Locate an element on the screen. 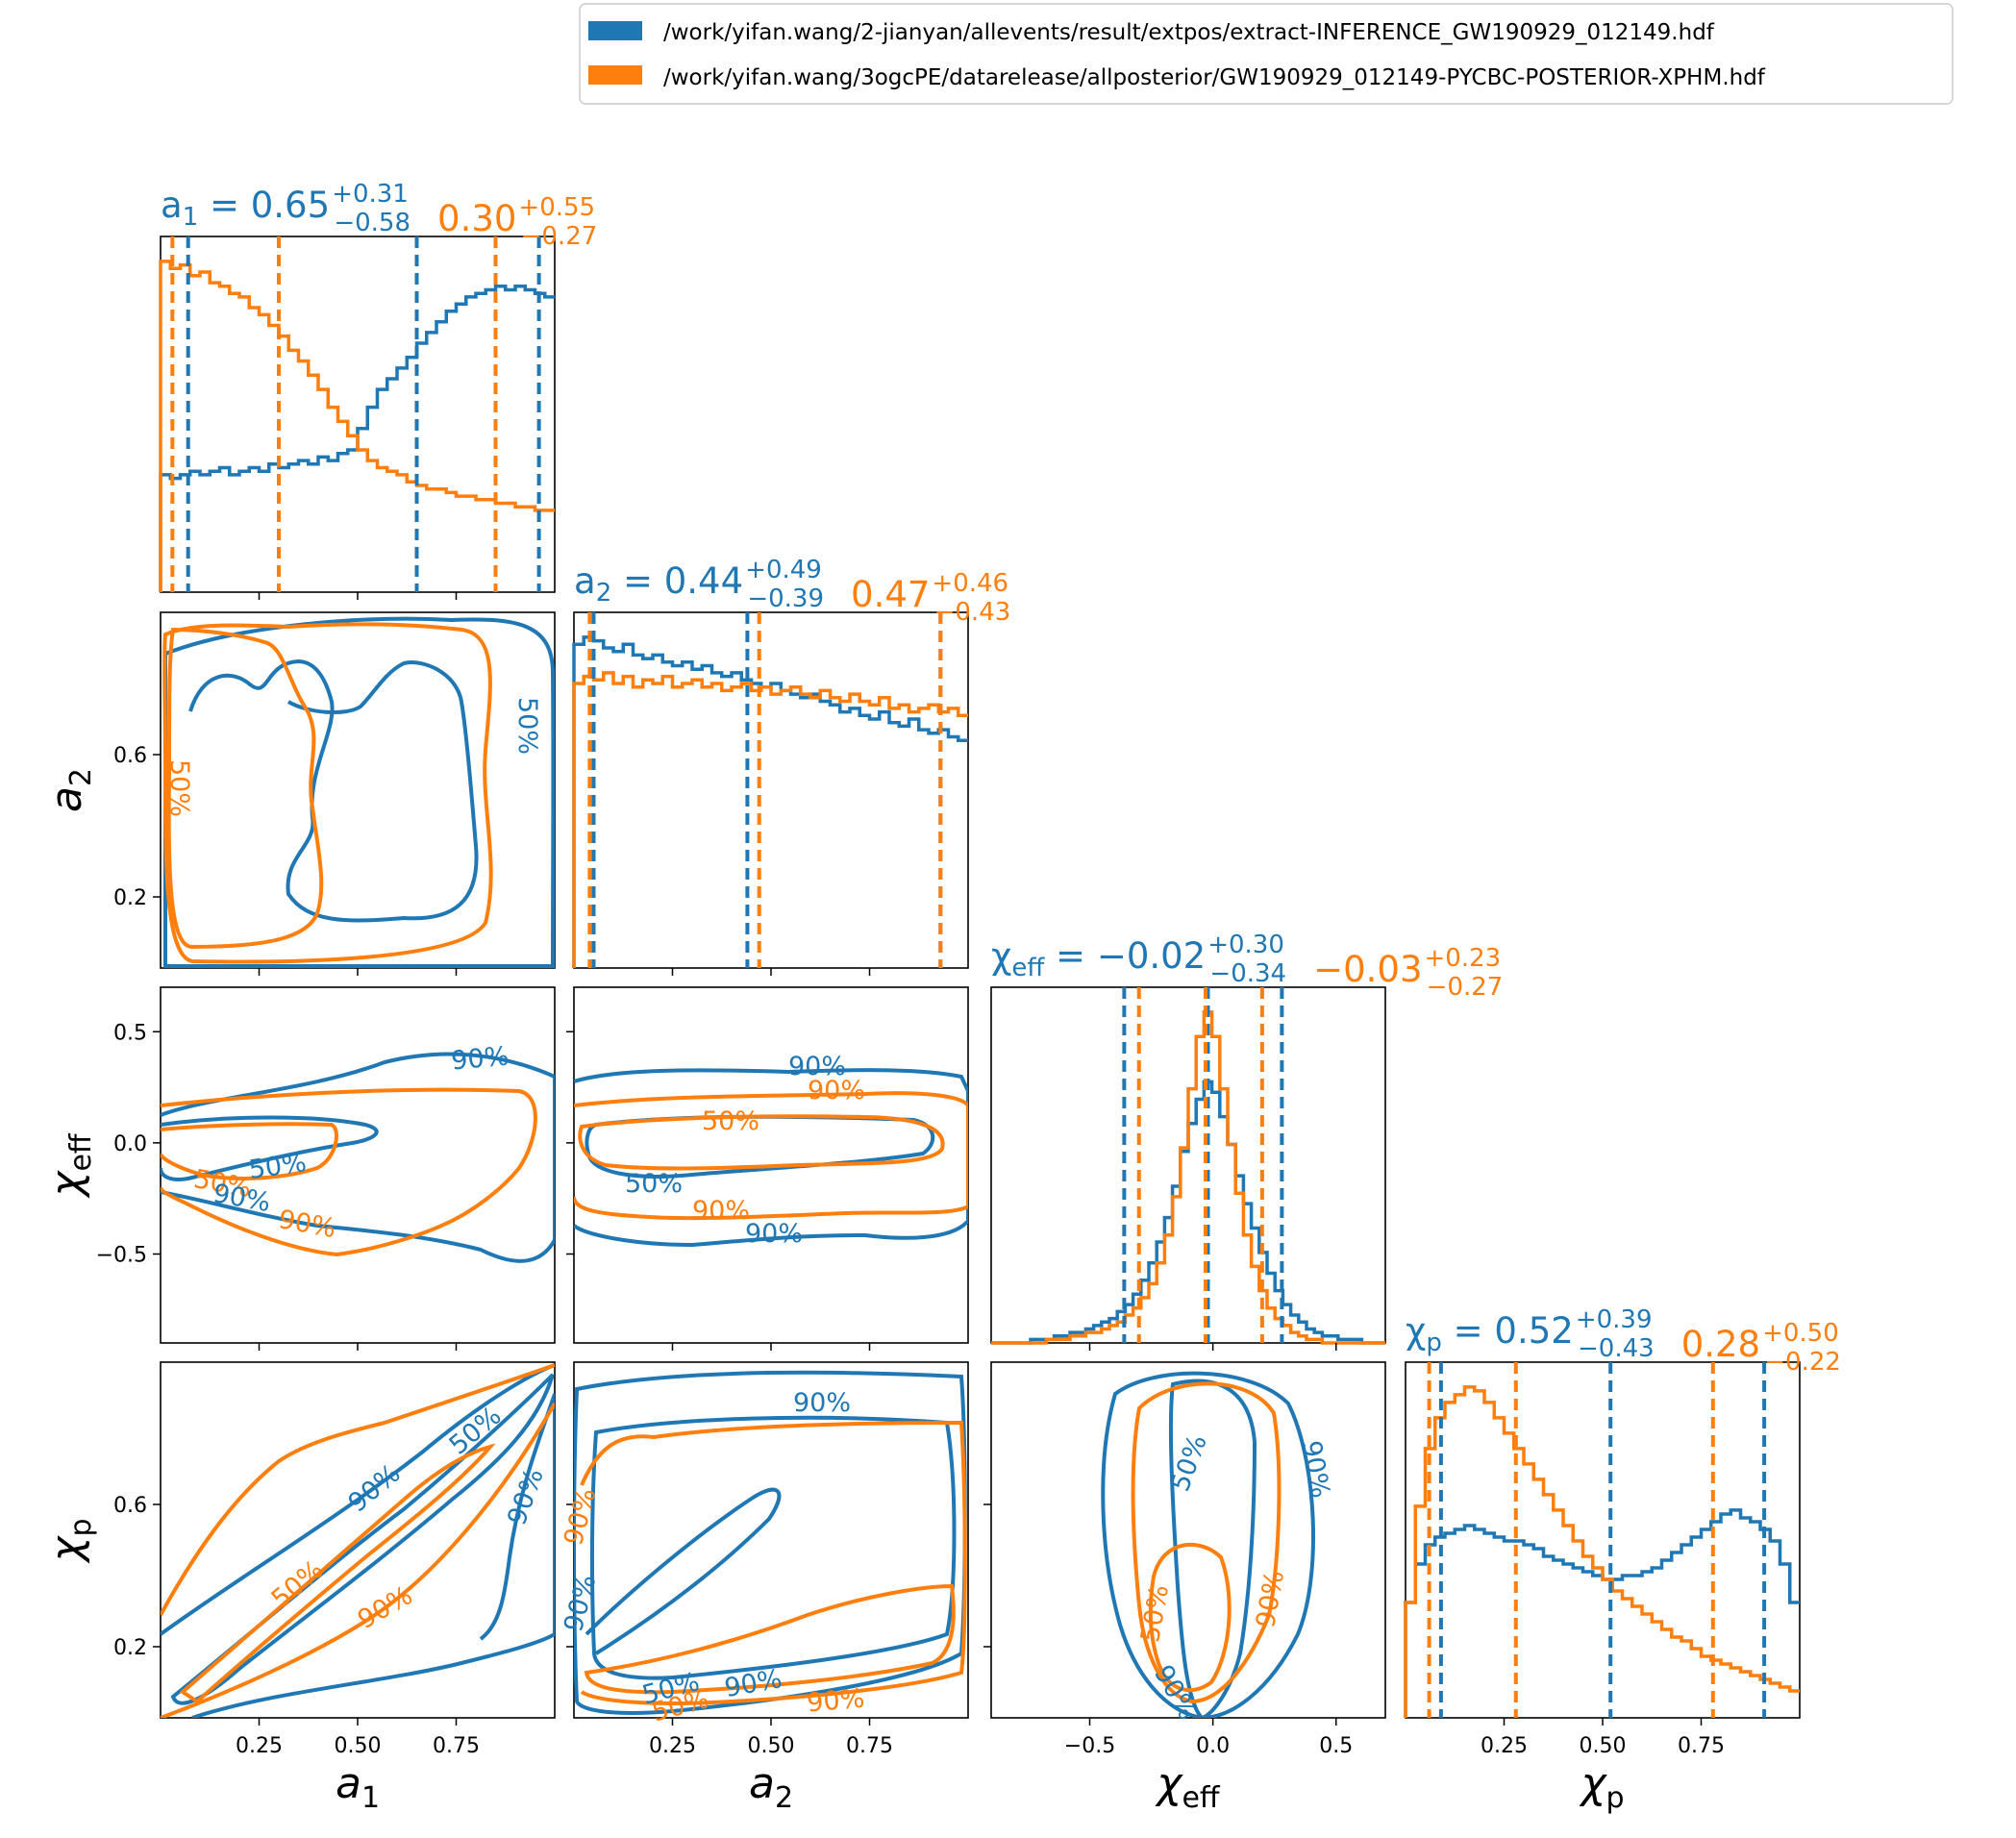  contour-orange-50-a2-chieff is located at coordinates (761, 1142).